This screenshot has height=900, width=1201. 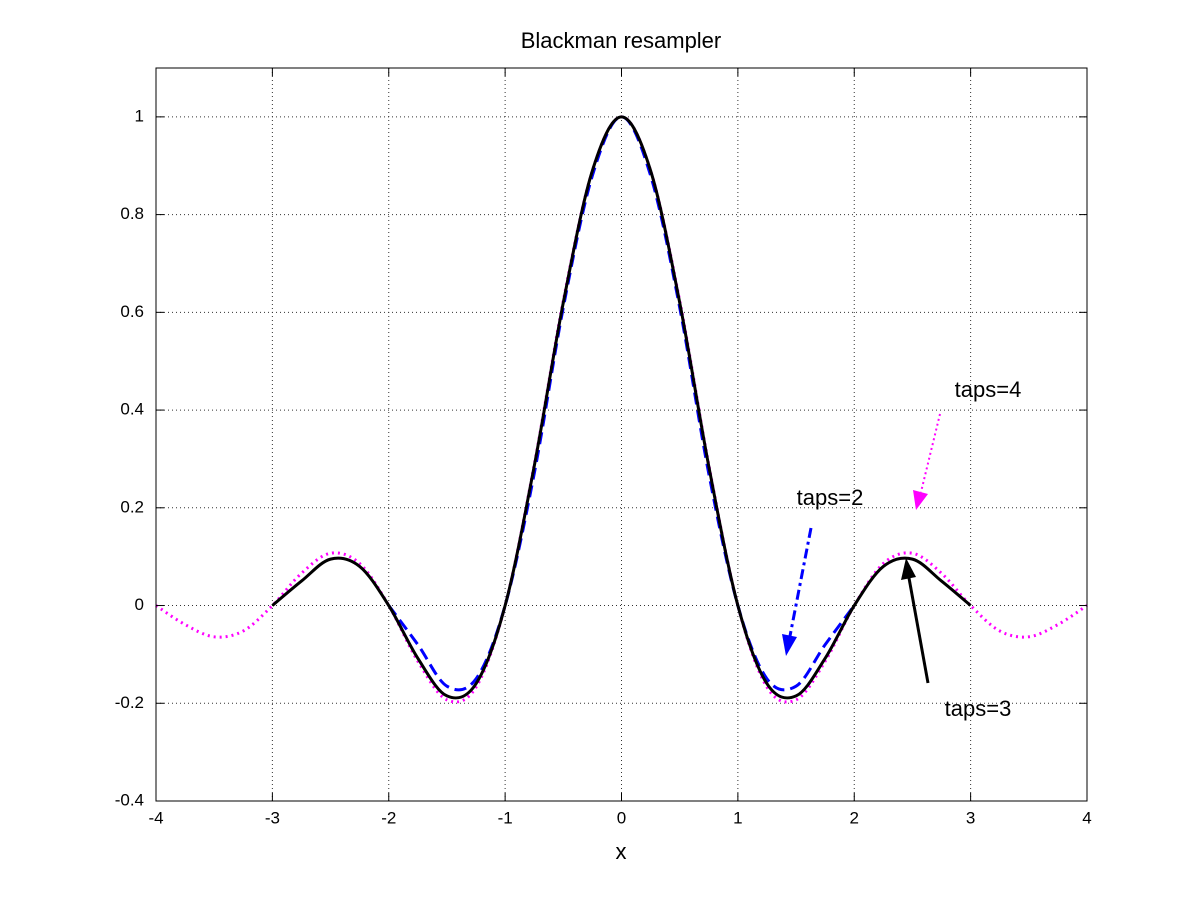 I want to click on y-tick-label: -0.4, so click(x=129, y=799).